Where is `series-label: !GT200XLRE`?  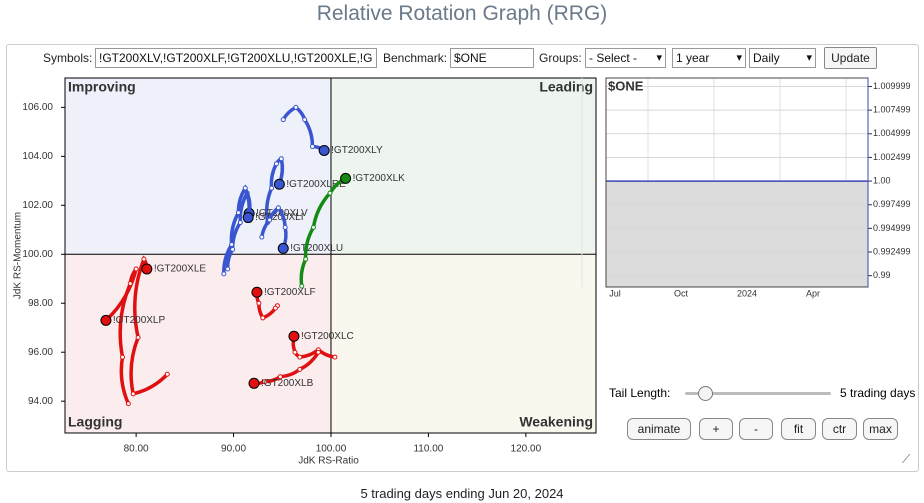
series-label: !GT200XLRE is located at coordinates (316, 184).